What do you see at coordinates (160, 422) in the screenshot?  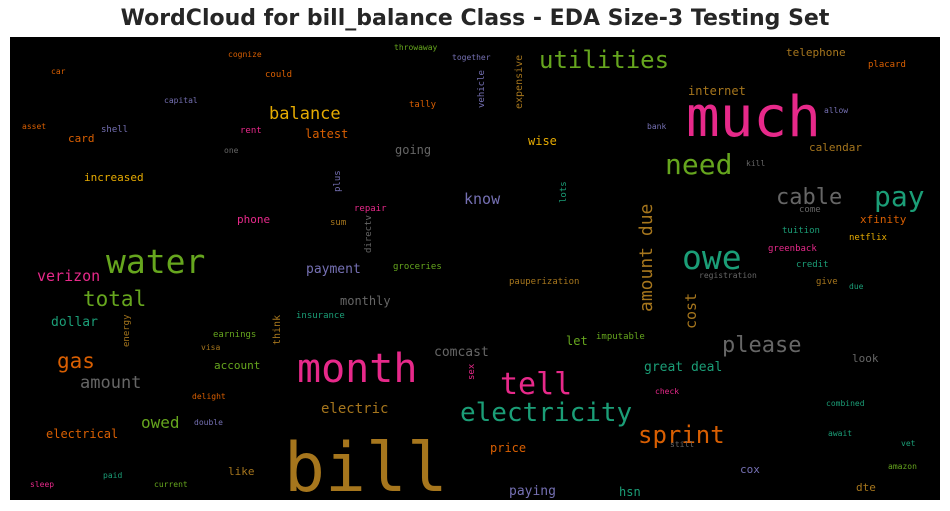 I see `word-owed: owed` at bounding box center [160, 422].